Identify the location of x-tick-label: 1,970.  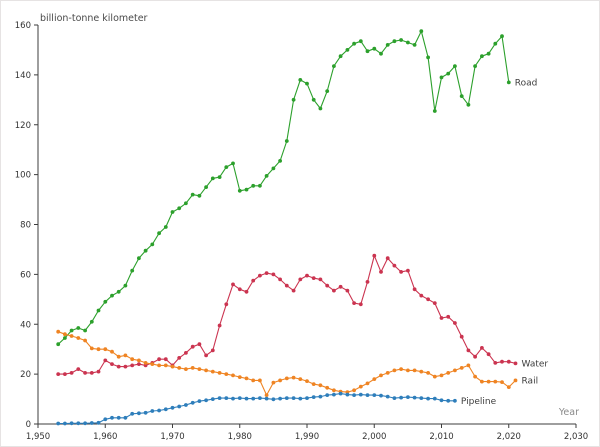
(172, 437).